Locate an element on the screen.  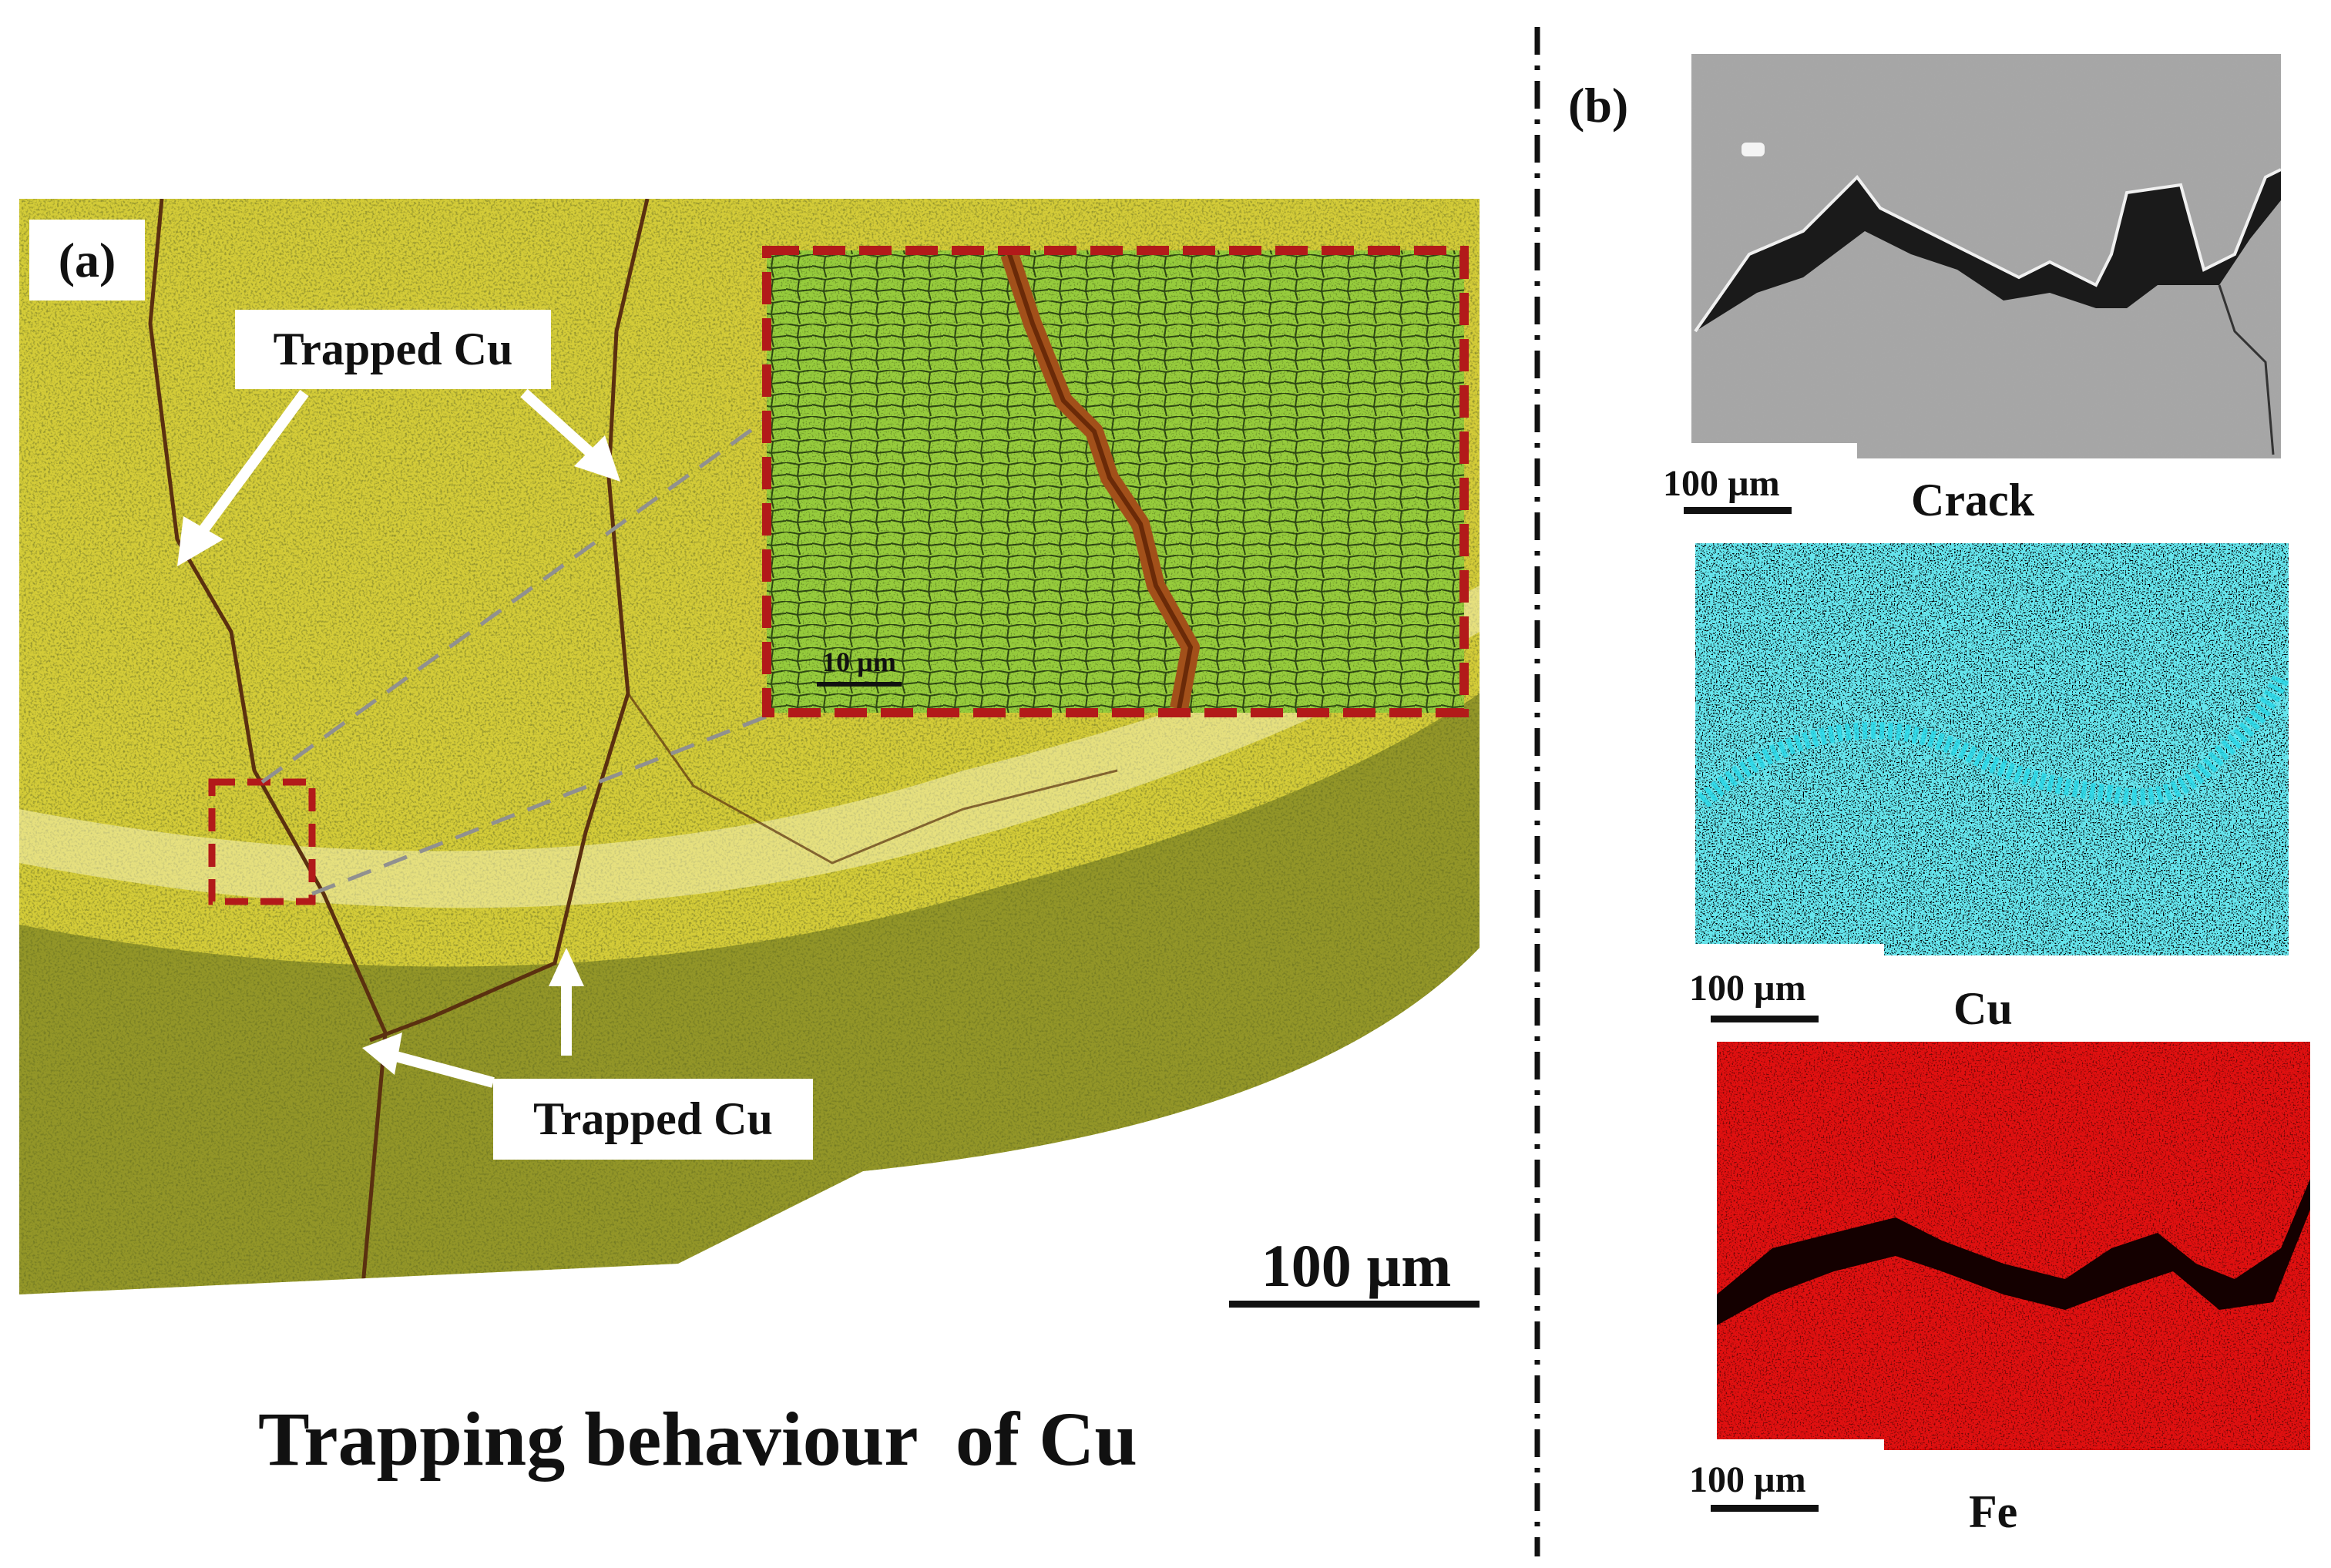
panel-b-label: (b) is located at coordinates (1598, 105).